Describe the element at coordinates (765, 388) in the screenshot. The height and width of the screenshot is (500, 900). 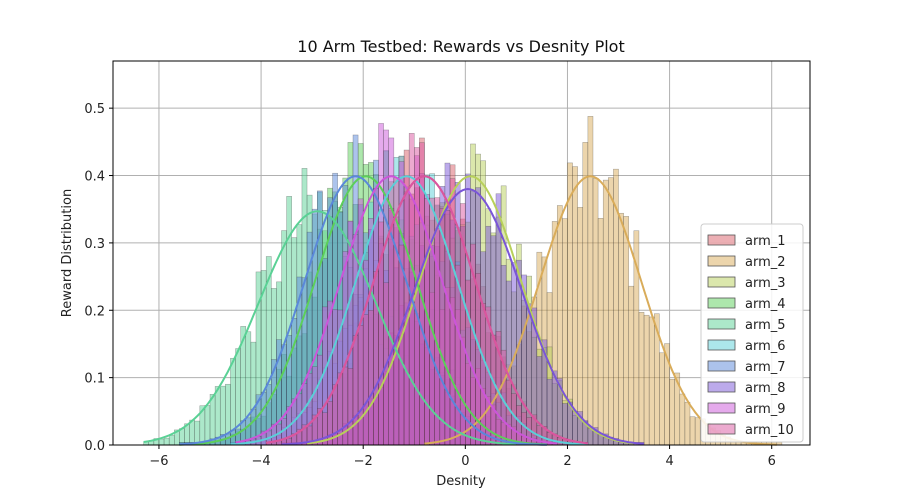
I see `legend-label: arm_8` at that location.